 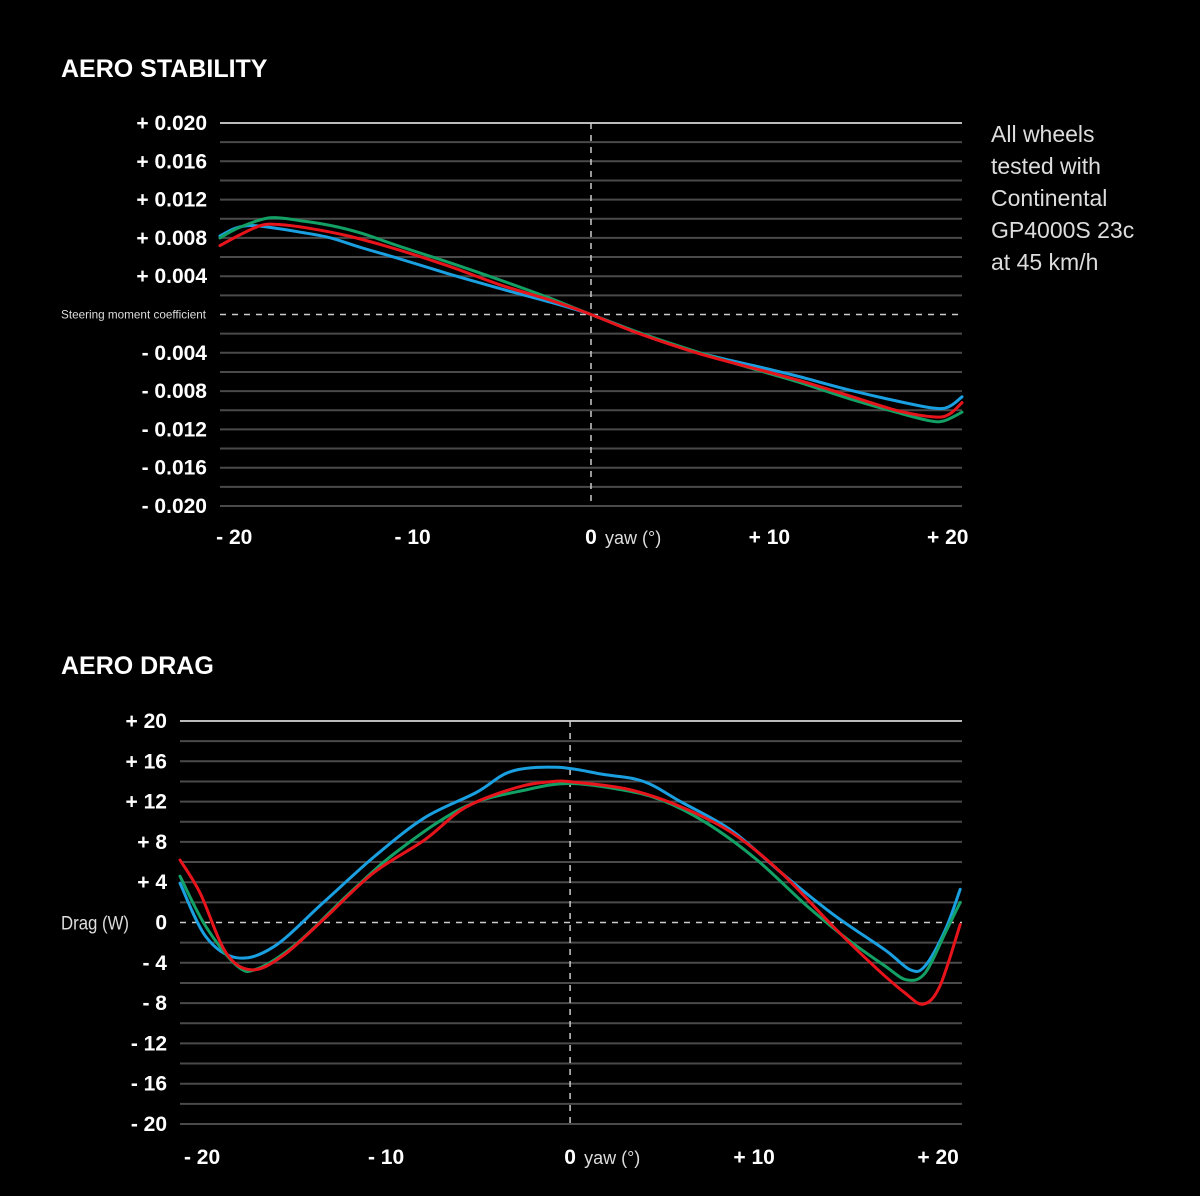 What do you see at coordinates (146, 721) in the screenshot?
I see `y-tick-label: + 20` at bounding box center [146, 721].